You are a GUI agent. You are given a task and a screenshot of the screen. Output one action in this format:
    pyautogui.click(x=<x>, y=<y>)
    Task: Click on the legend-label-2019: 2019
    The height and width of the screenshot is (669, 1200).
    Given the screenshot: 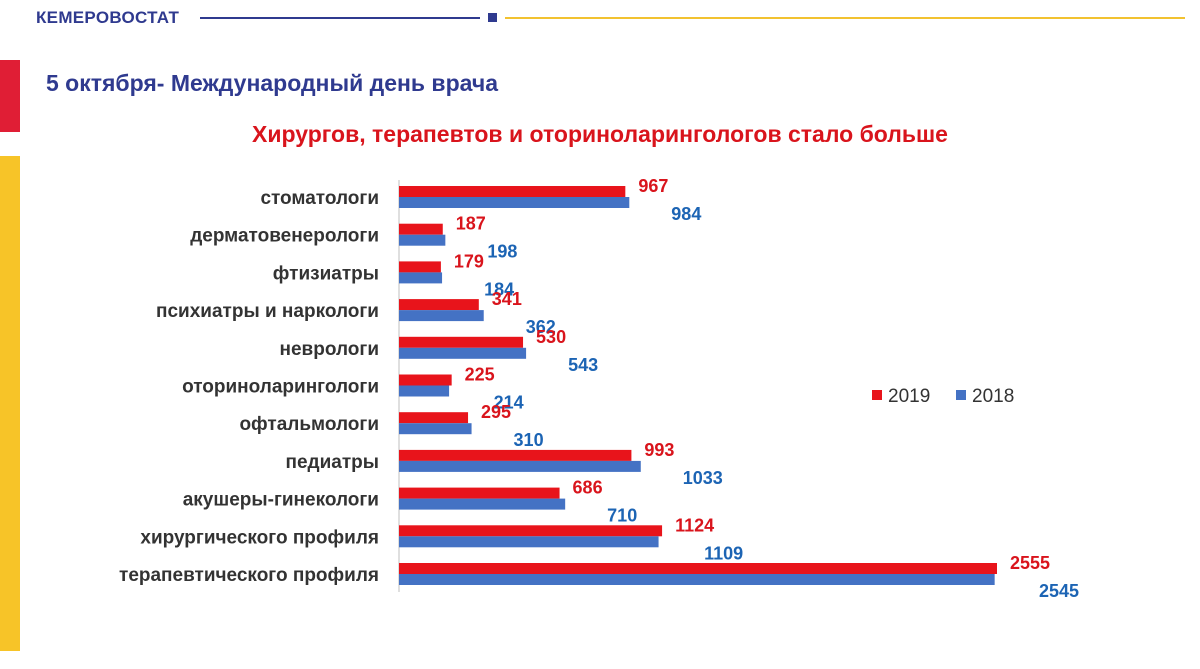 What is the action you would take?
    pyautogui.click(x=909, y=396)
    